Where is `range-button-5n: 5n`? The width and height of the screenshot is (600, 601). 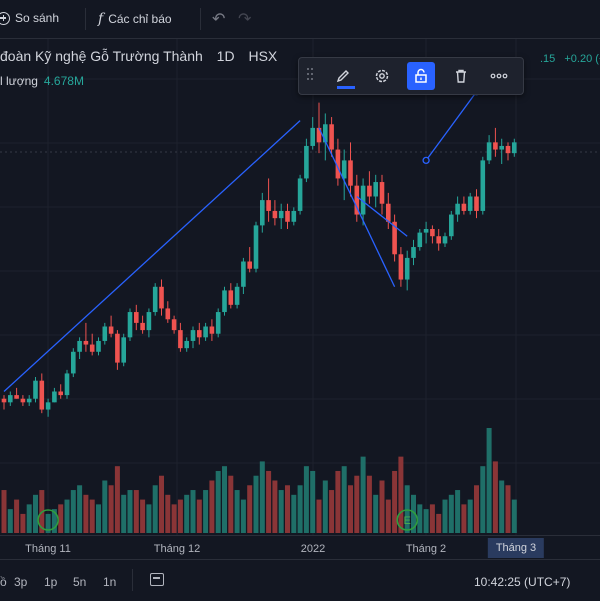 range-button-5n: 5n is located at coordinates (80, 582).